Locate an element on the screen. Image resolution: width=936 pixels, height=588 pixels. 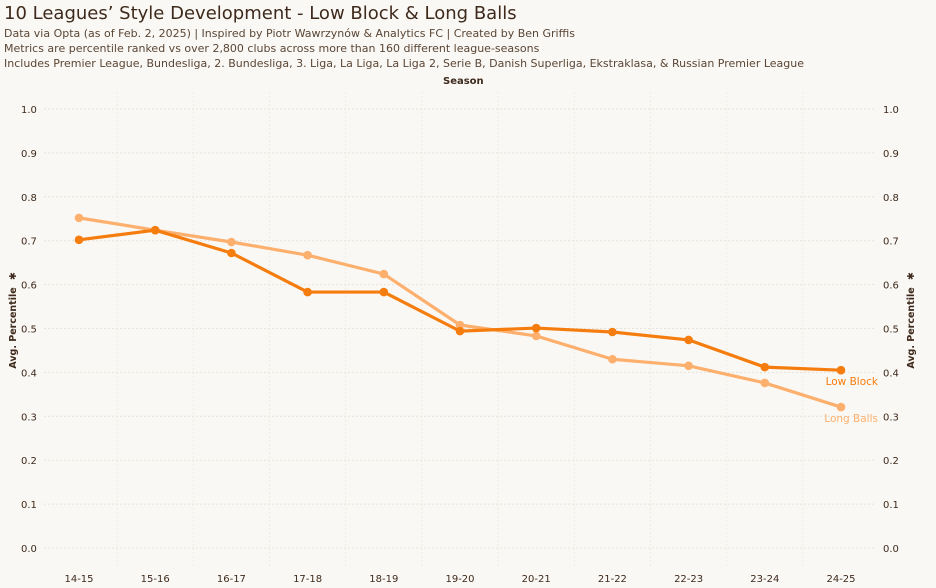
x-tick-label: 20-21 is located at coordinates (536, 579).